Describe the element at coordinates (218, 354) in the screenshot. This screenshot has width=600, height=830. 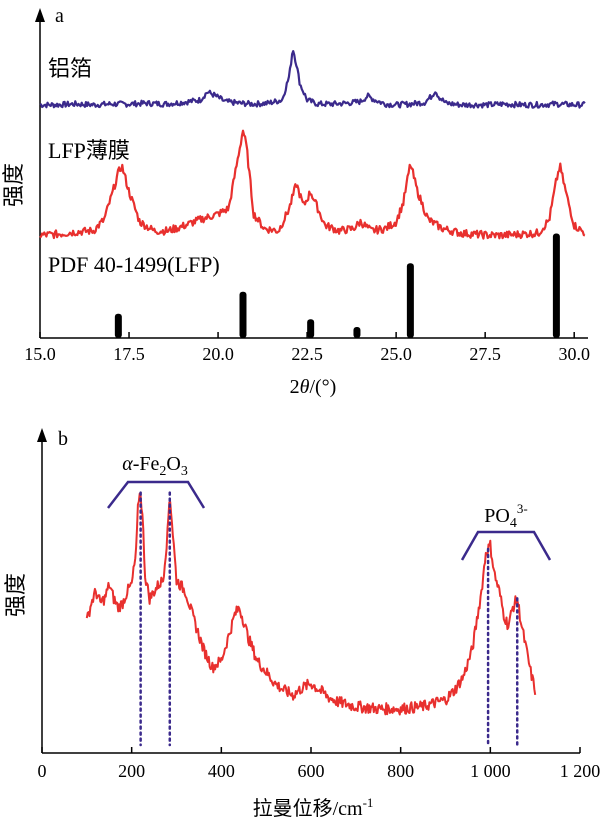
I see `x-tick-label-a: 20.0` at that location.